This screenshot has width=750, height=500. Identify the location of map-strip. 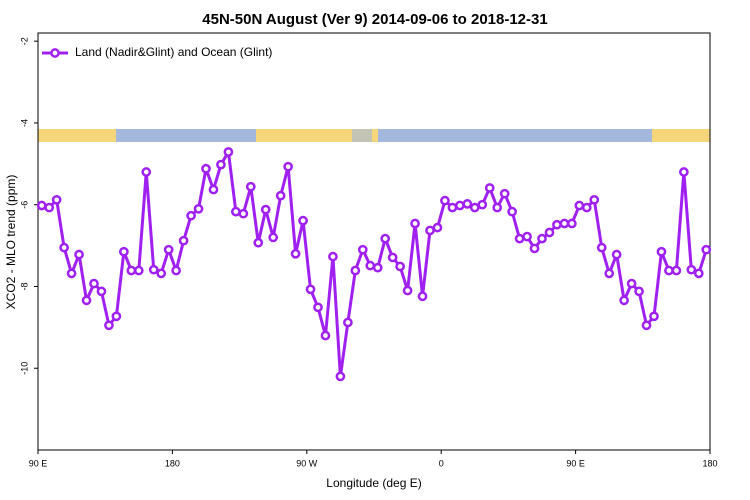
(374, 135).